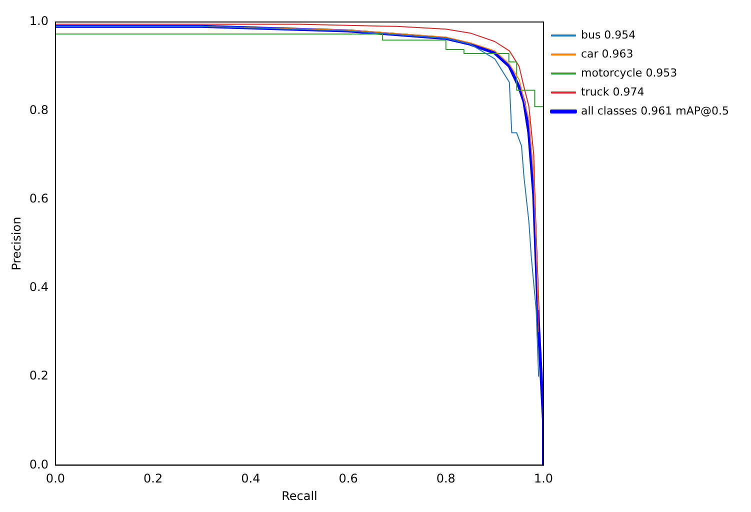 The width and height of the screenshot is (751, 512). Describe the element at coordinates (608, 35) in the screenshot. I see `legend-label: bus 0.954` at that location.